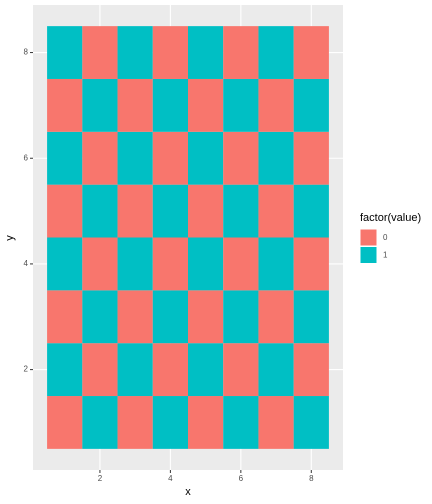 The width and height of the screenshot is (432, 504). What do you see at coordinates (26, 369) in the screenshot?
I see `y-tick-label: 2` at bounding box center [26, 369].